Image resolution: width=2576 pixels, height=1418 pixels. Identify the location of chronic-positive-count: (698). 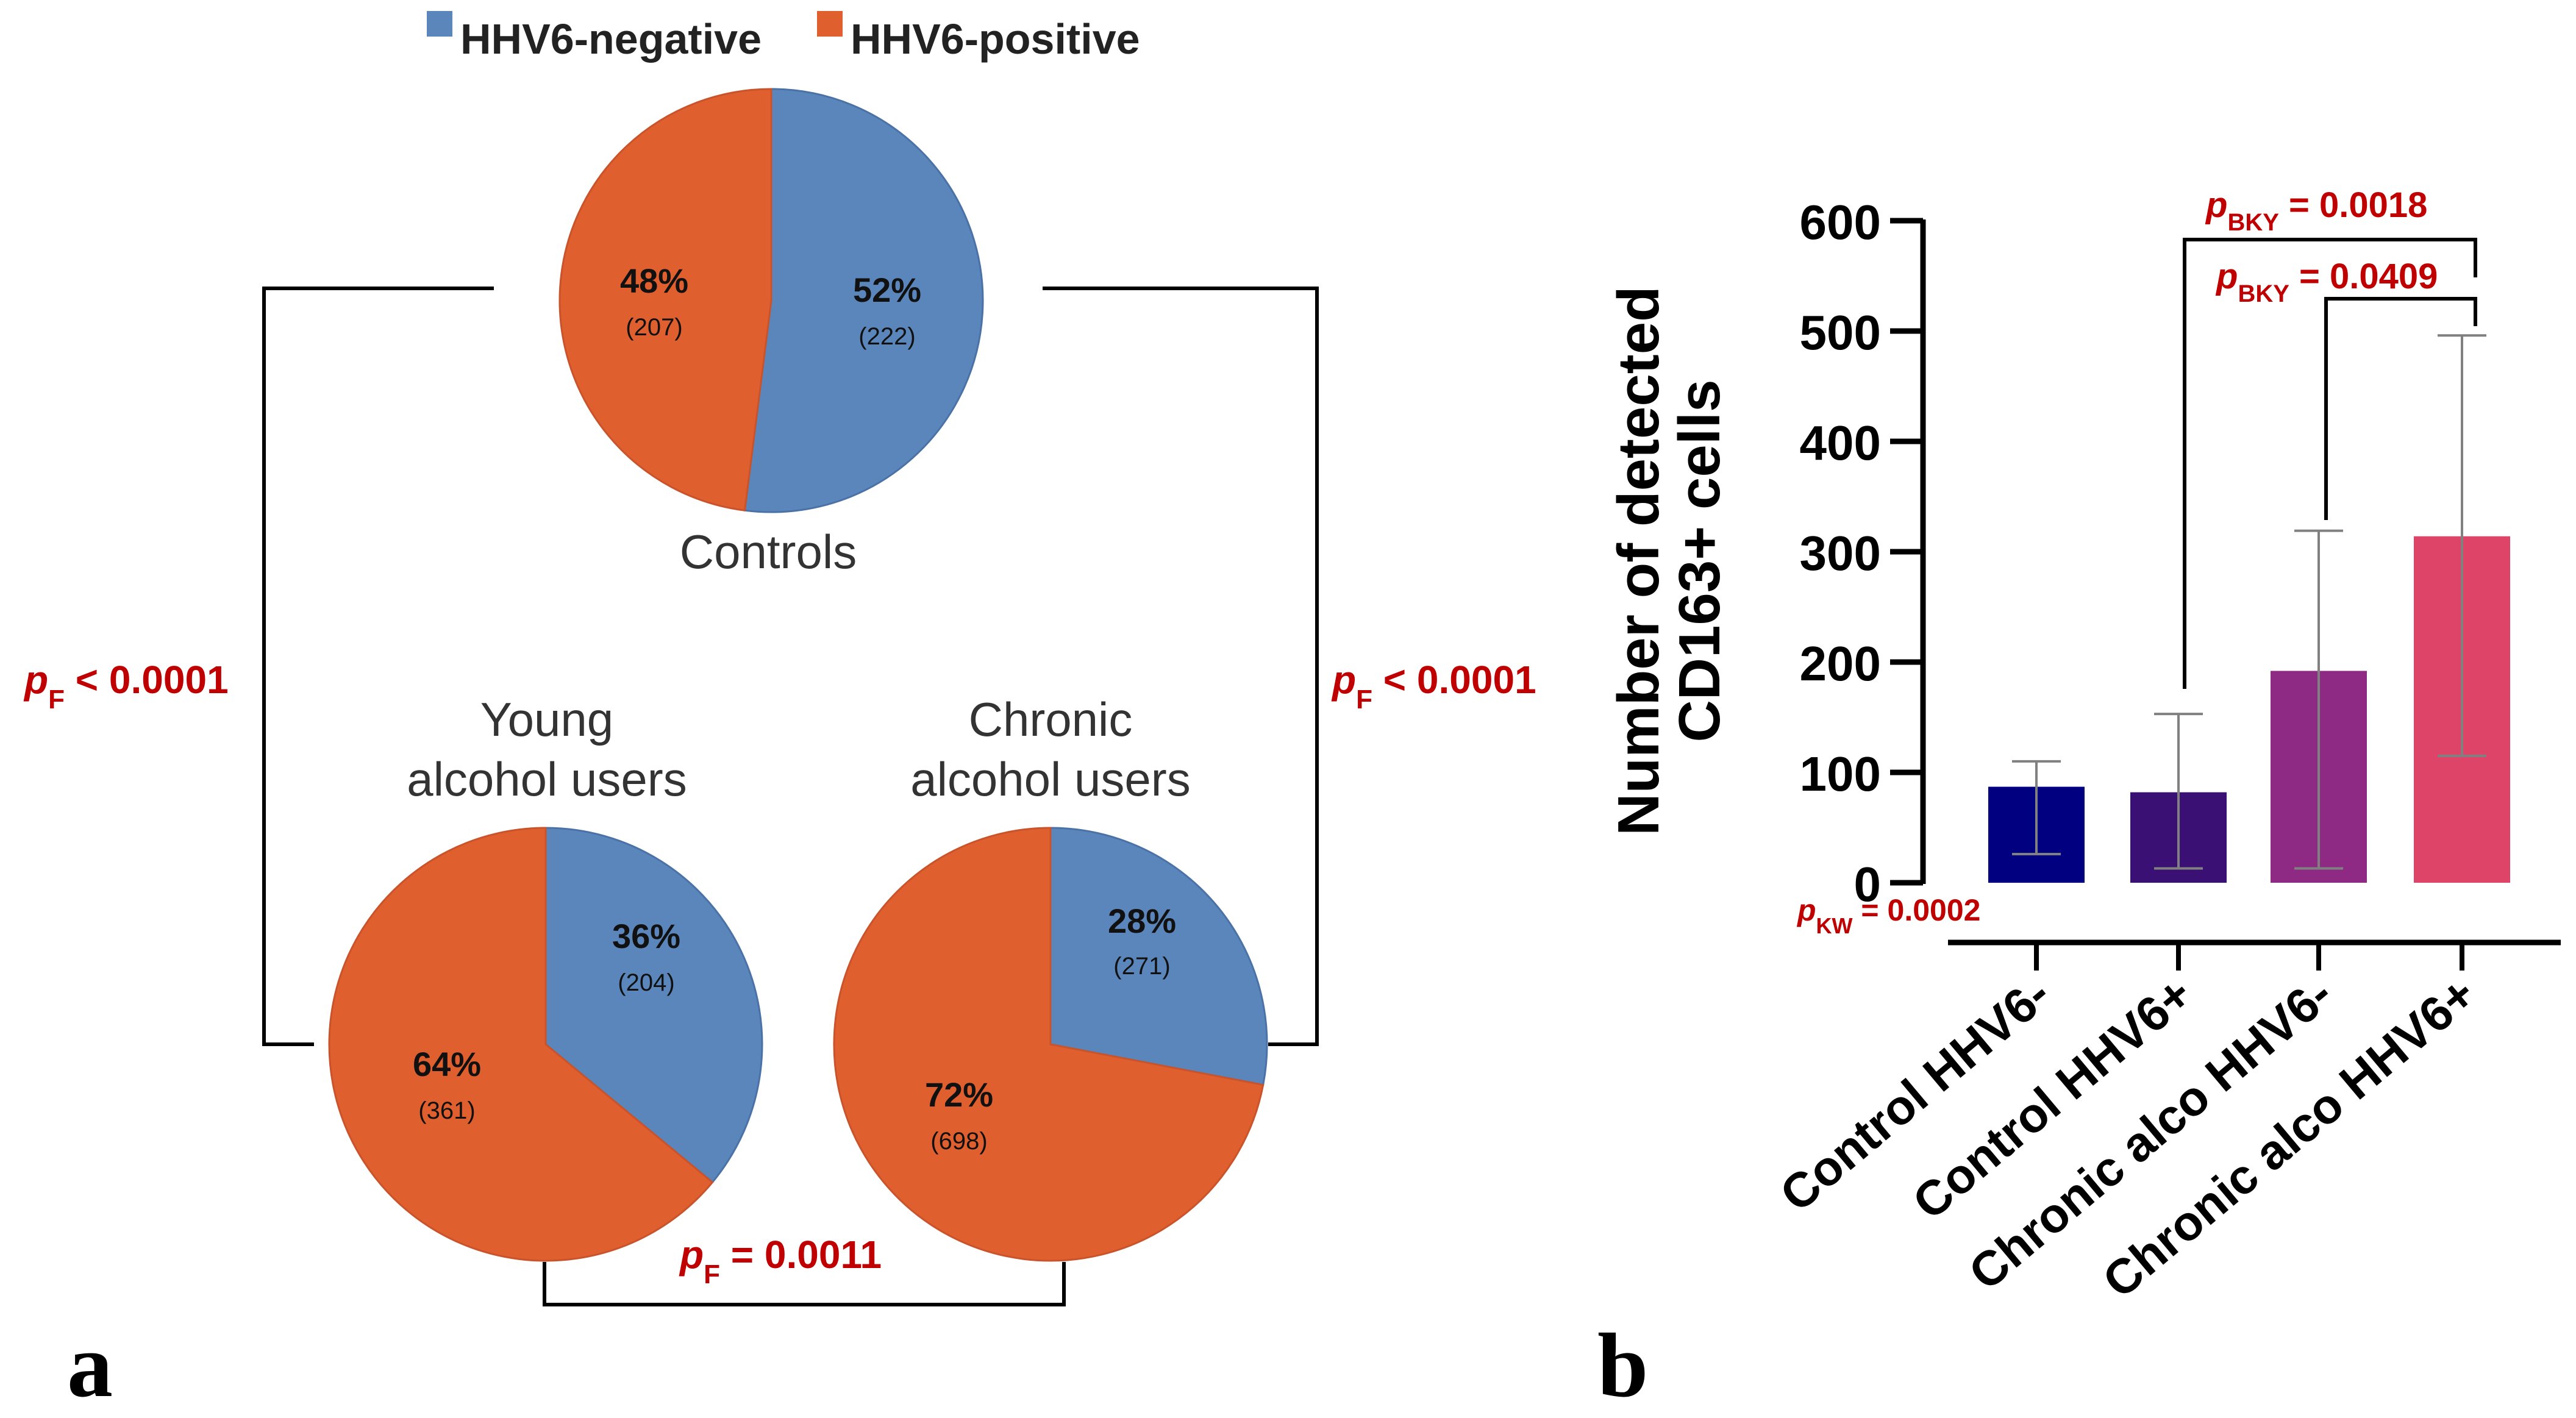
(958, 1141).